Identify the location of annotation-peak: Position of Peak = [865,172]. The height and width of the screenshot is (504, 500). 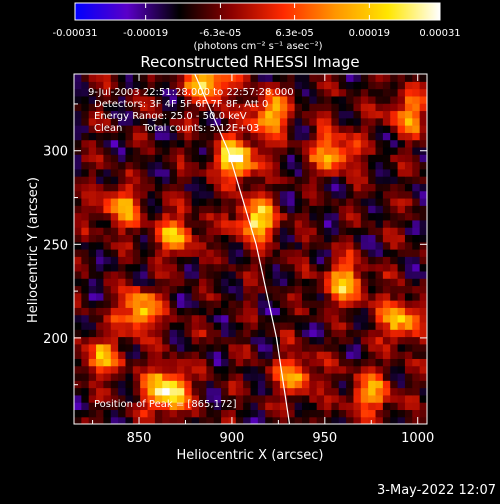
(165, 404).